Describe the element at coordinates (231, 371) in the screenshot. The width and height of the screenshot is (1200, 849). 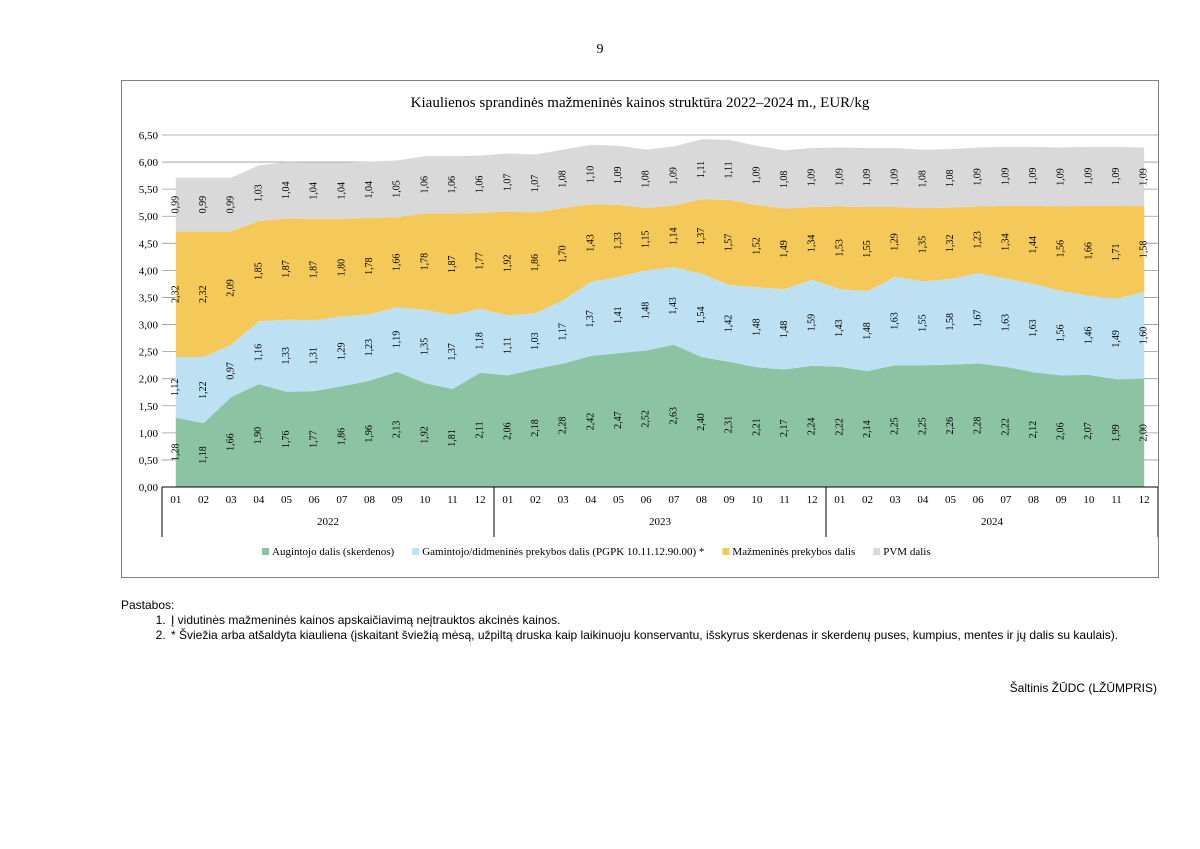
I see `data-label: 0,97` at that location.